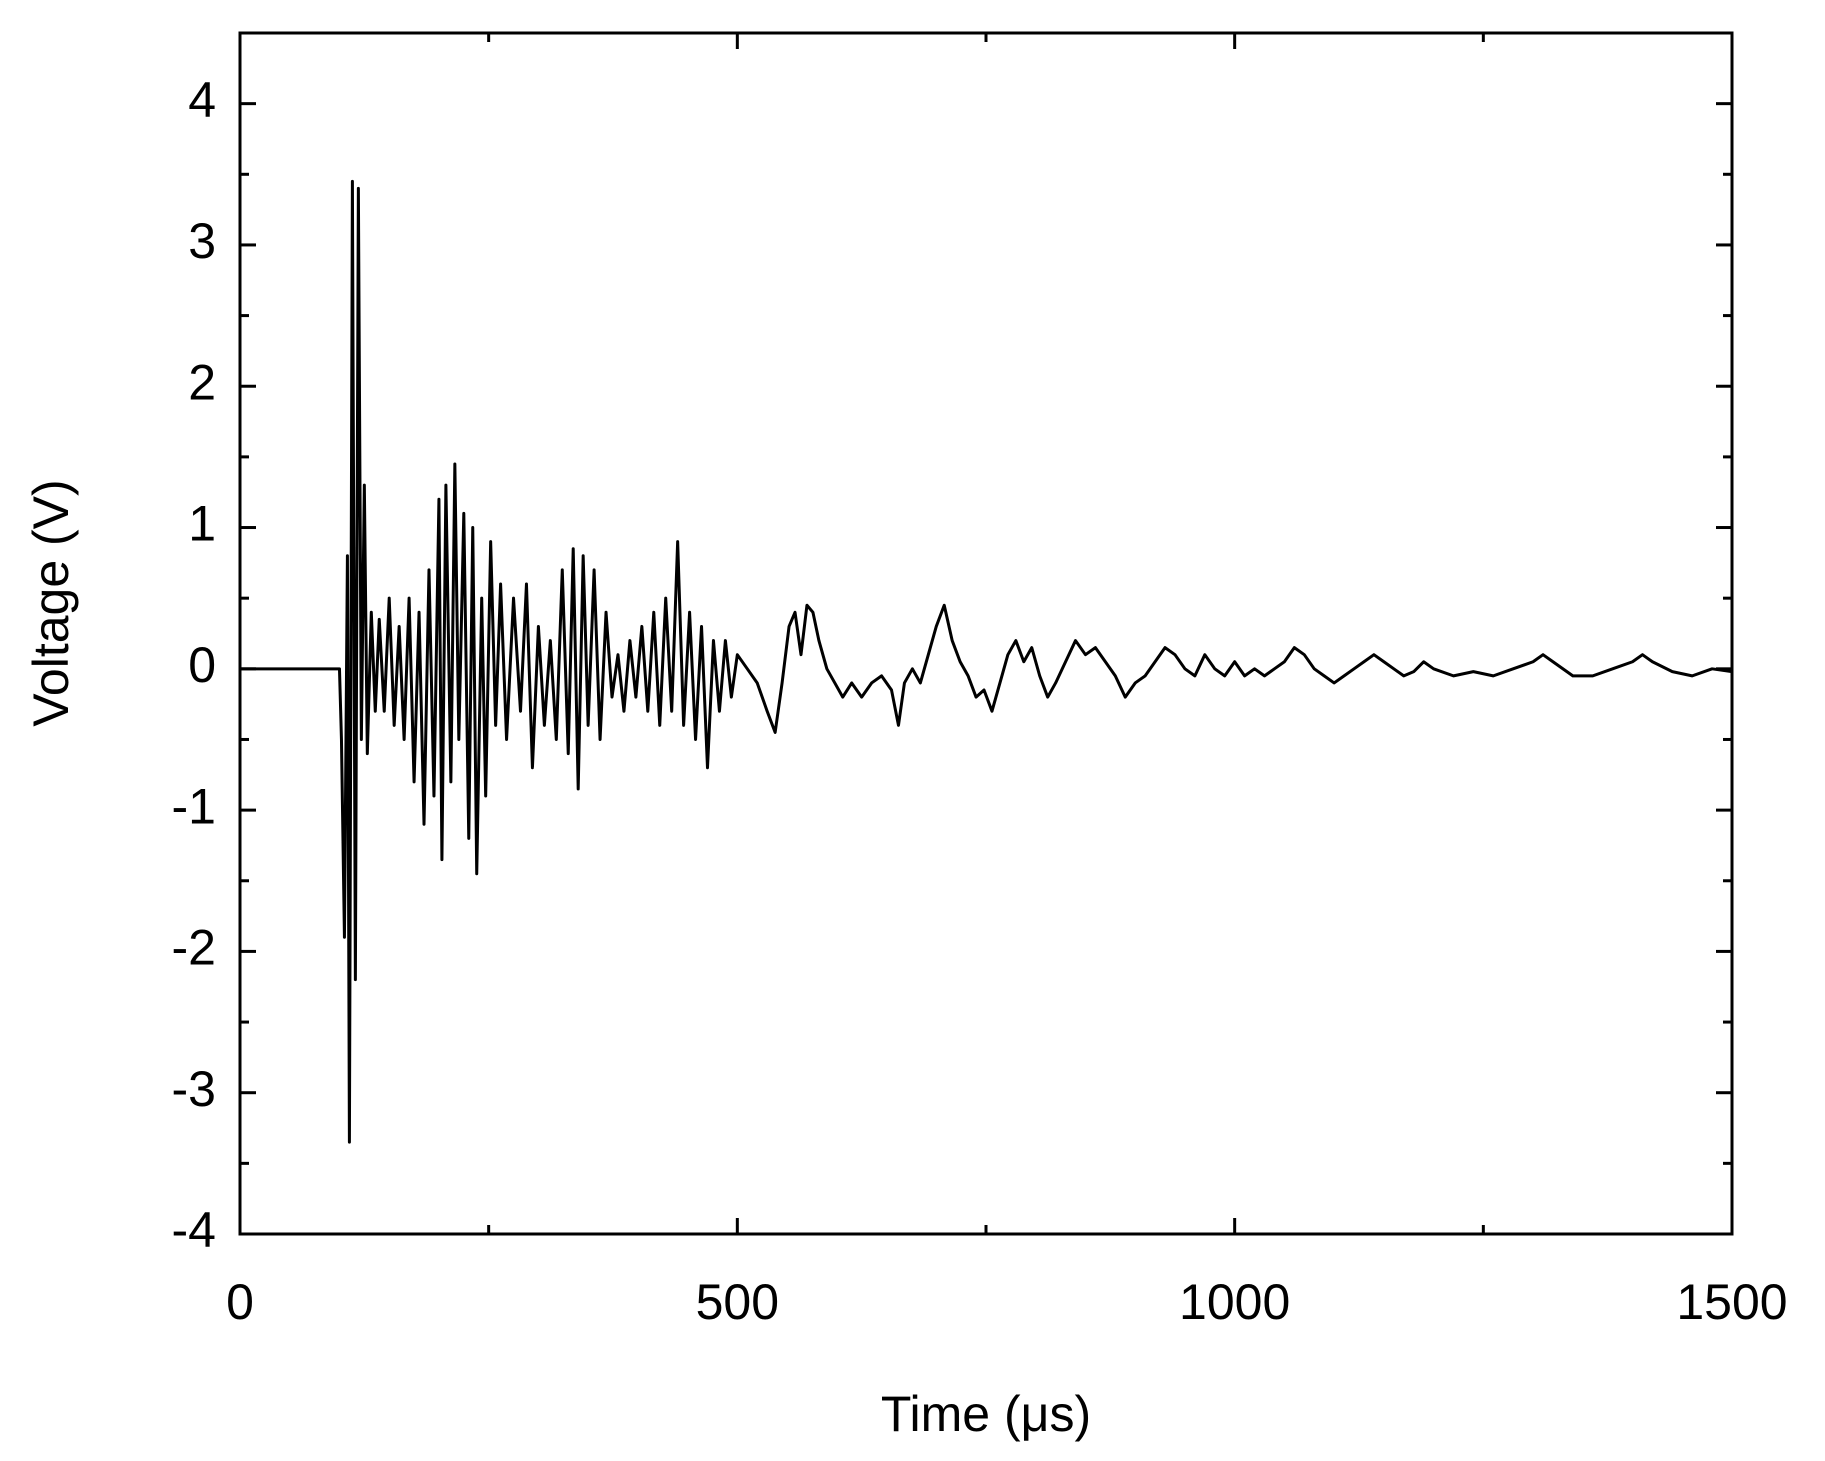  I want to click on y-tick-label: 4, so click(202, 100).